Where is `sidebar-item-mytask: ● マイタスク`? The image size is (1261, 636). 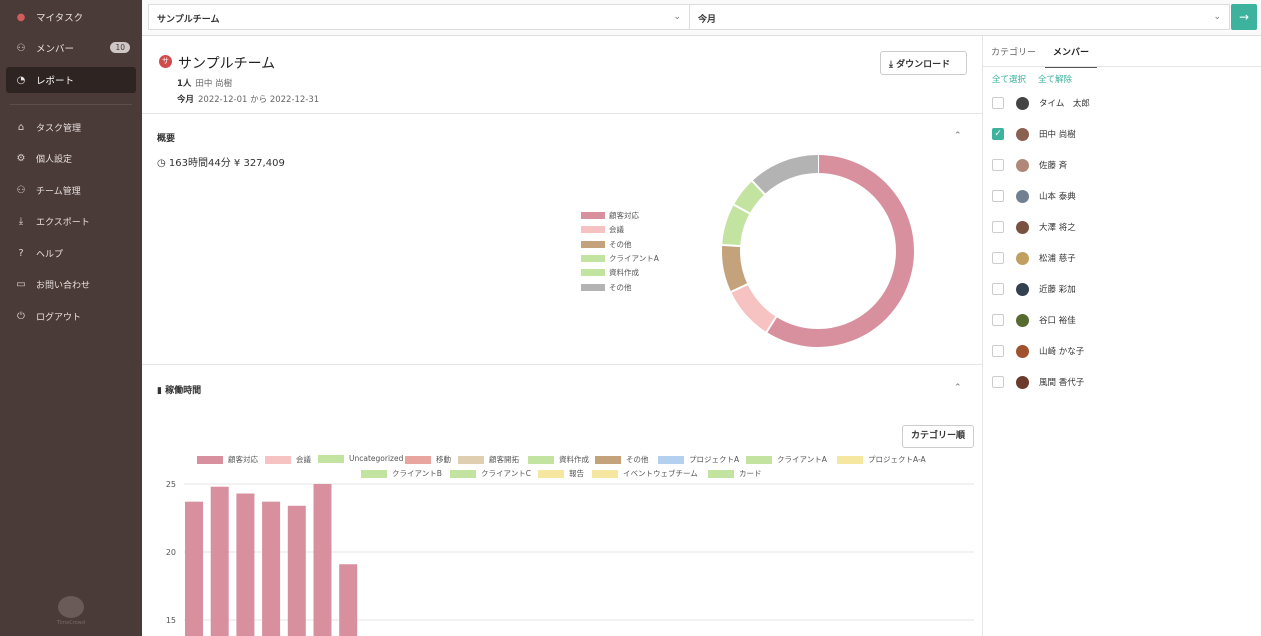
sidebar-item-mytask: ● マイタスク is located at coordinates (71, 17).